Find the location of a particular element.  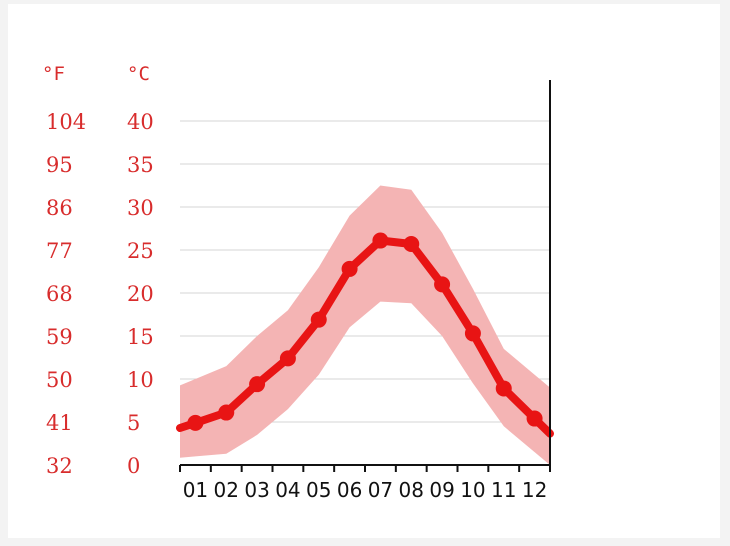

month-label: 05 is located at coordinates (318, 490).